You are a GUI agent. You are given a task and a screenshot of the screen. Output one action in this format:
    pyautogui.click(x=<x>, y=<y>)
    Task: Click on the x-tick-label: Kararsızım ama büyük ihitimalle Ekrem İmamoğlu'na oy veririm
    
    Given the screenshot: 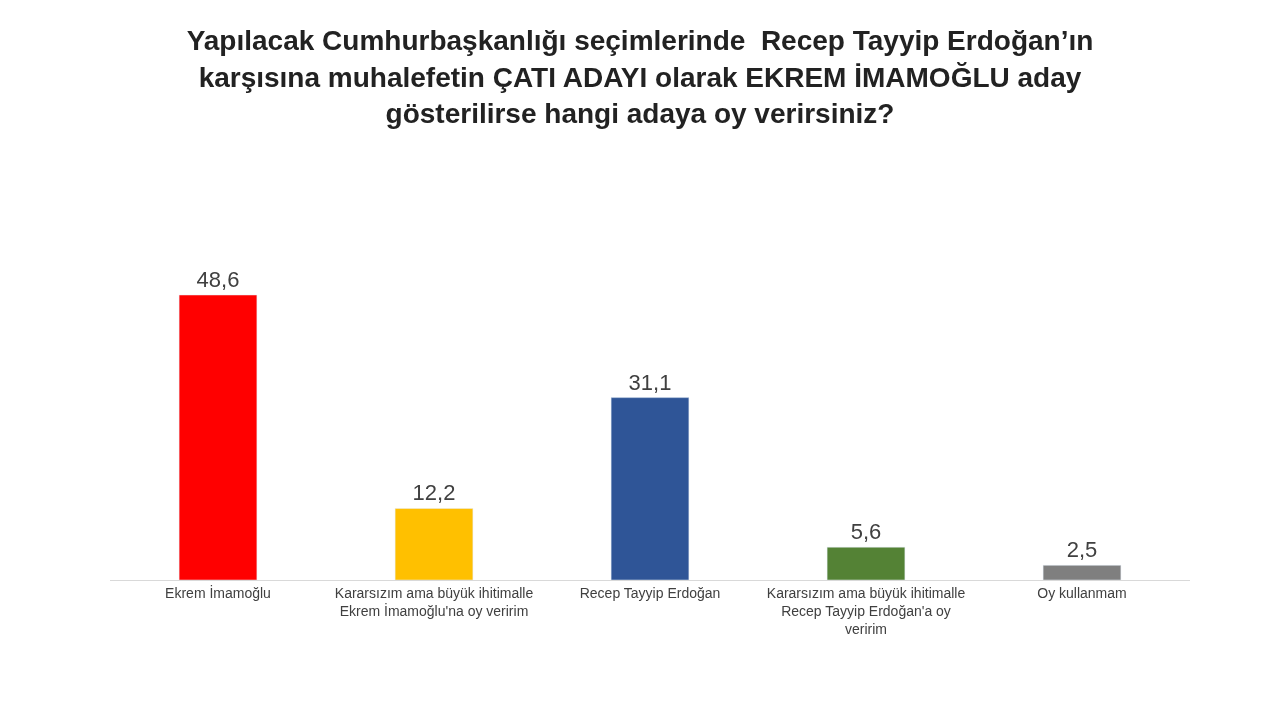 What is the action you would take?
    pyautogui.click(x=434, y=601)
    